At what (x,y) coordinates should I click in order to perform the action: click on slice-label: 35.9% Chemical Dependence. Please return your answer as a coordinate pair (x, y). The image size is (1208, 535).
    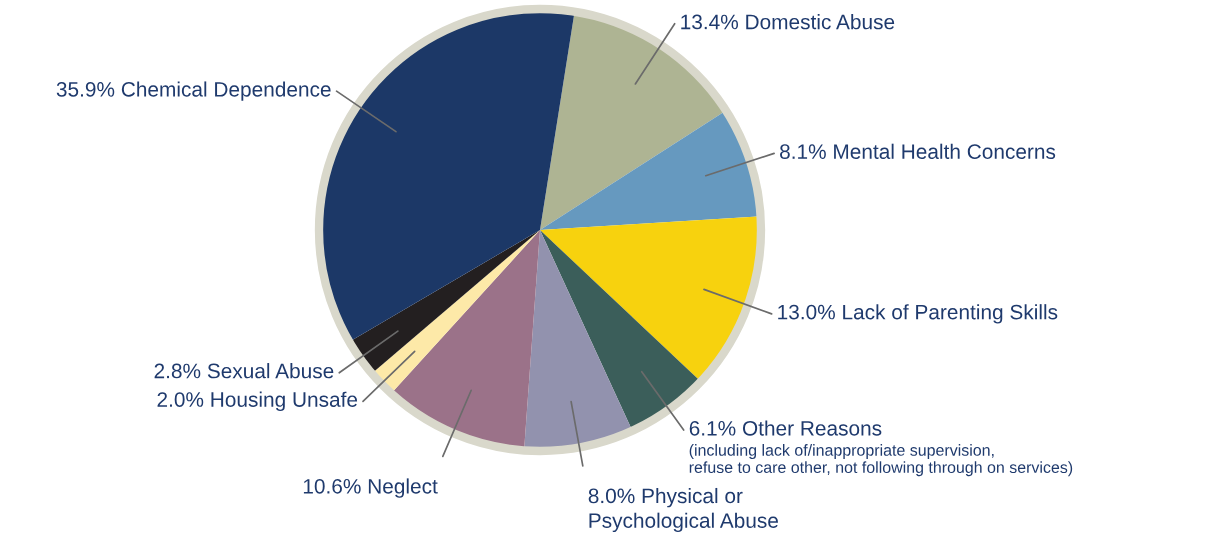
    Looking at the image, I should click on (193, 91).